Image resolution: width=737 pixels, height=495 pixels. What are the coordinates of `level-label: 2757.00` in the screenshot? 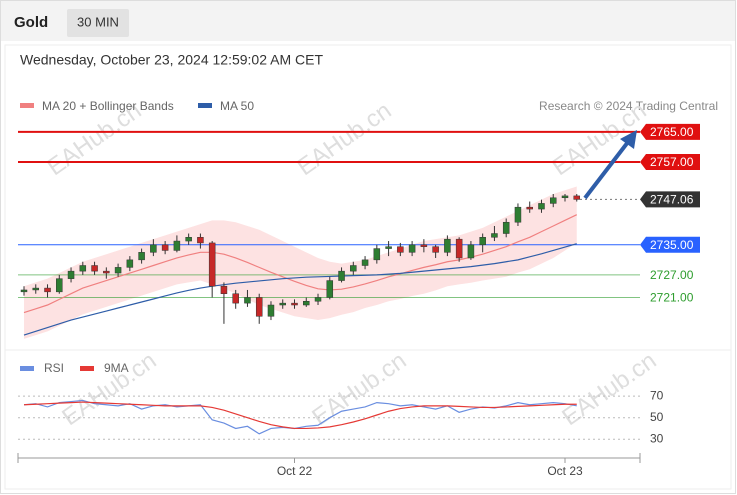 It's located at (672, 162).